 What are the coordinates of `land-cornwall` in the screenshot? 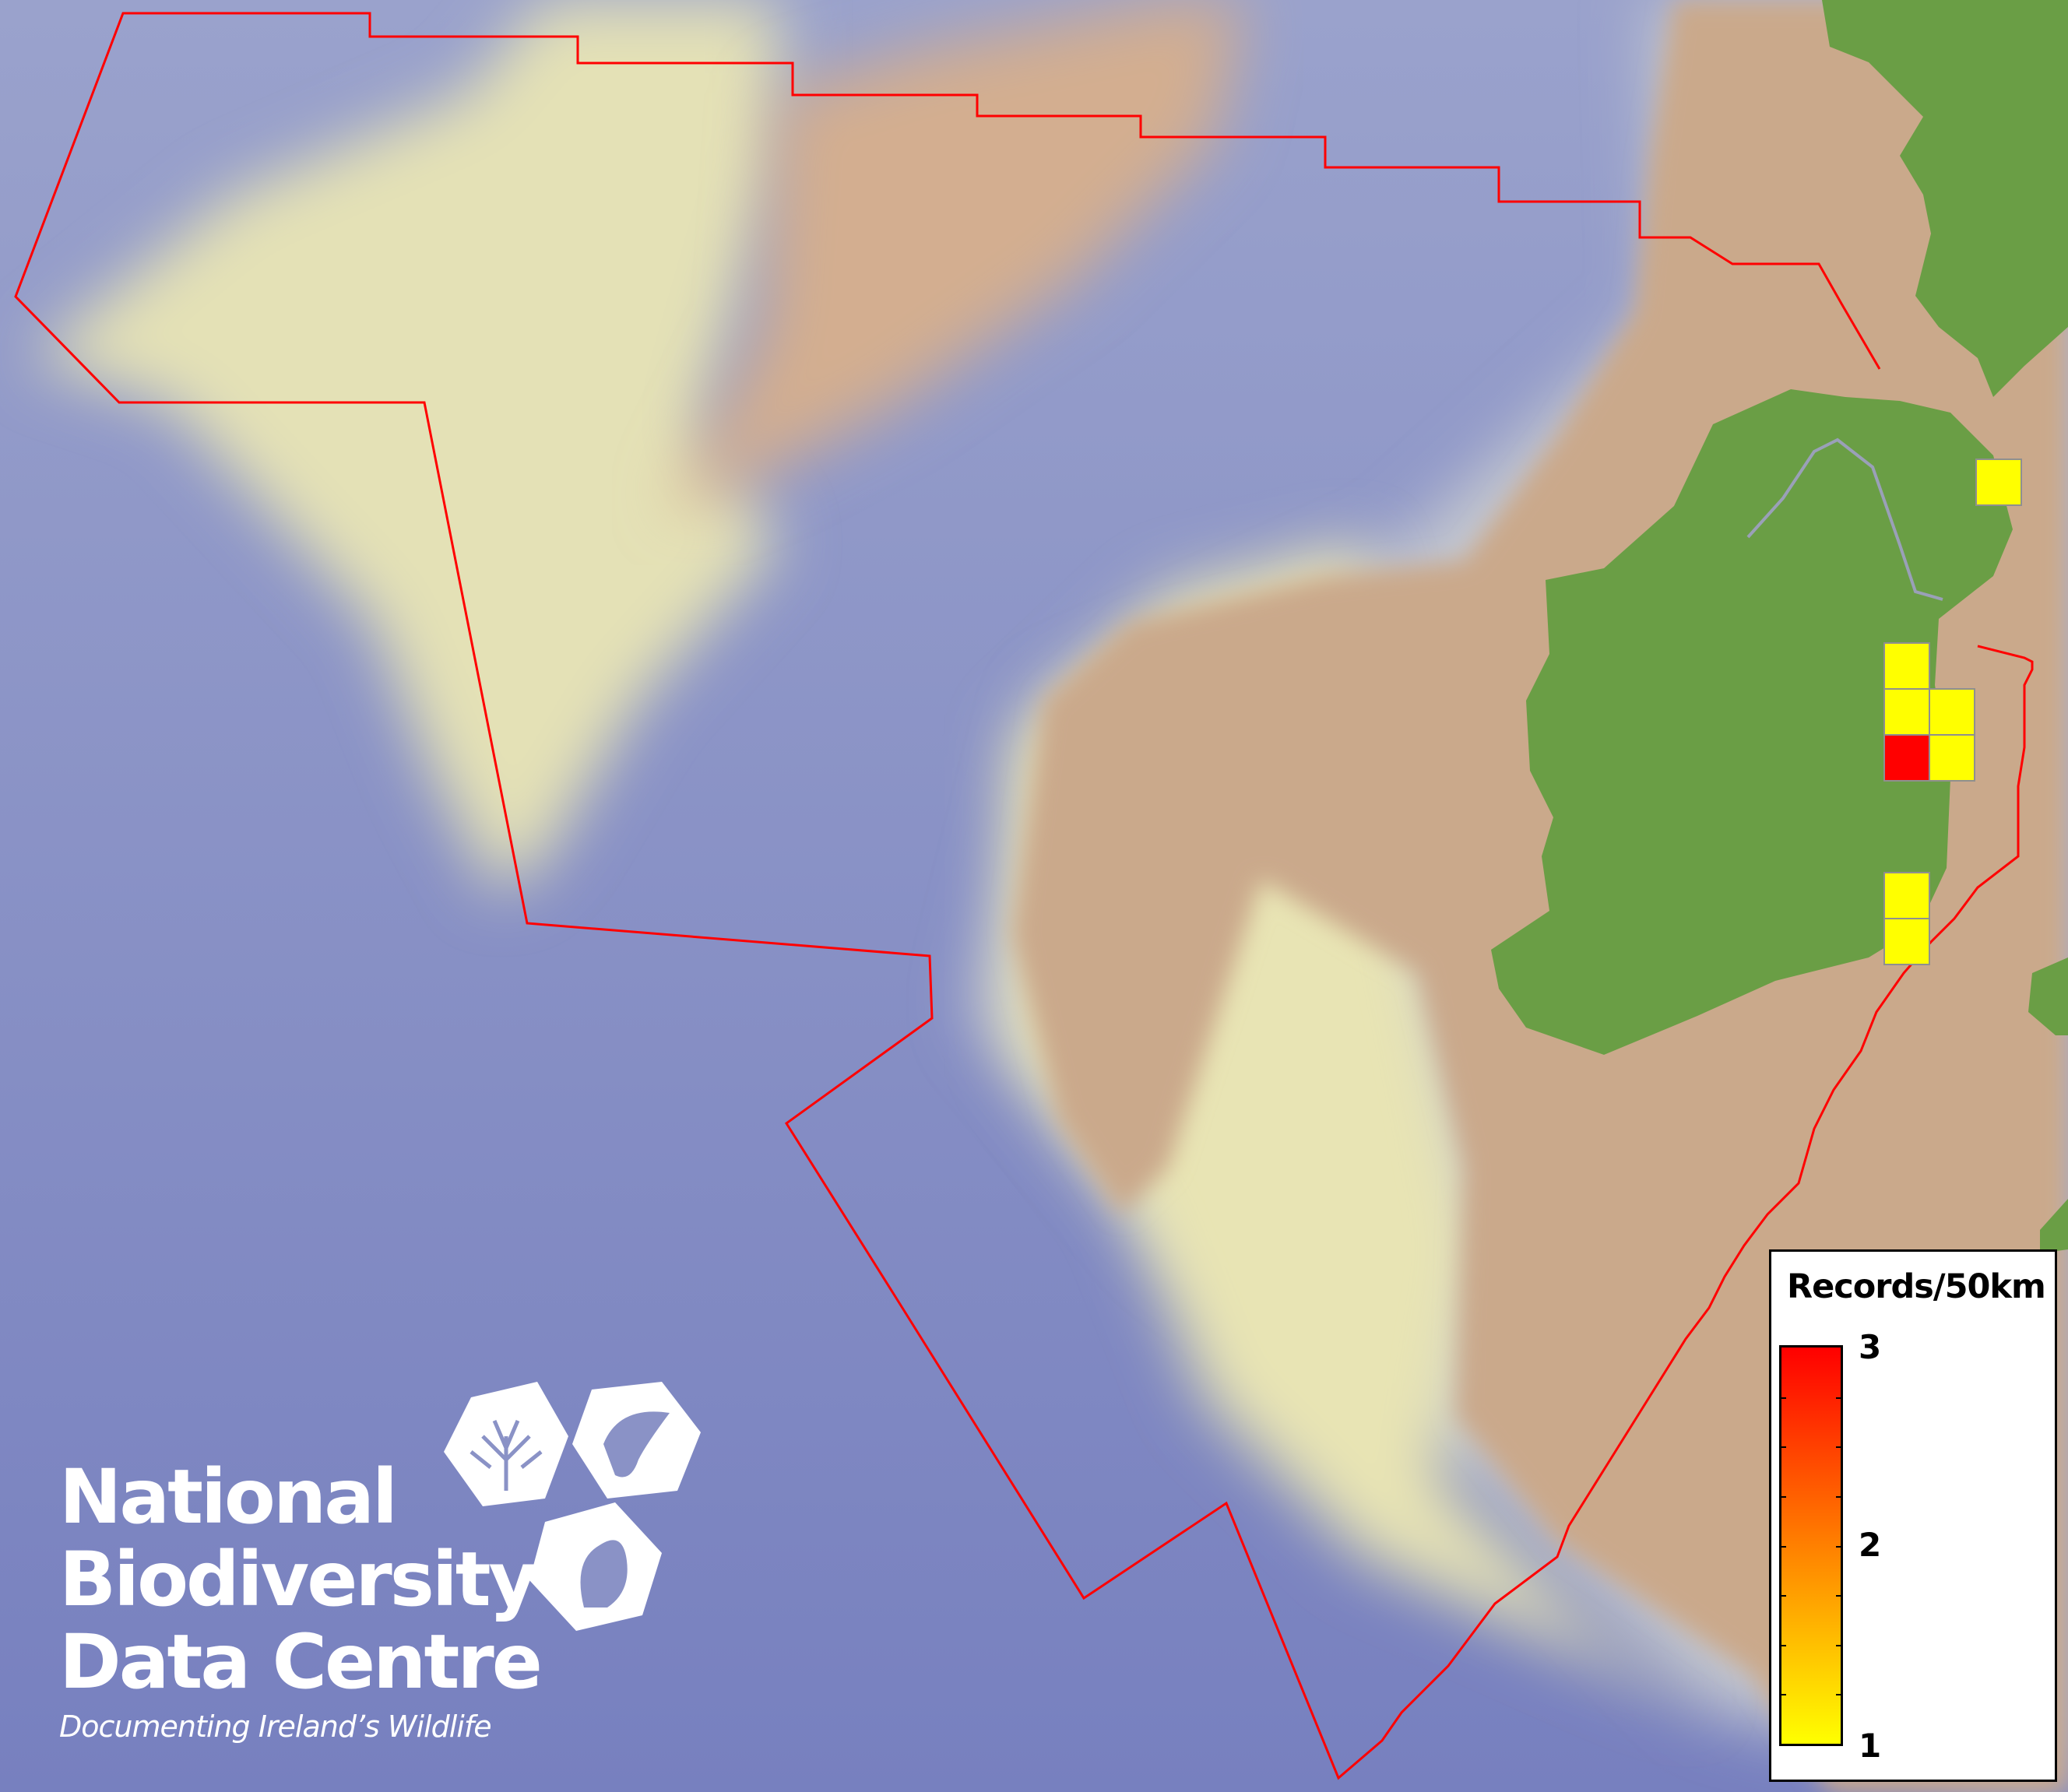 It's located at (2054, 1226).